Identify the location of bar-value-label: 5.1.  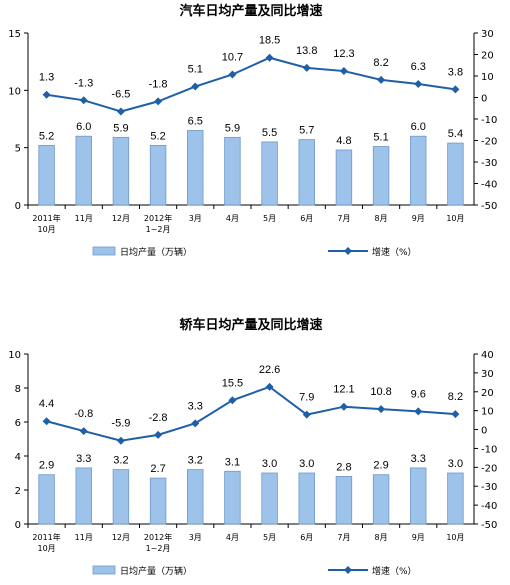
(380, 138).